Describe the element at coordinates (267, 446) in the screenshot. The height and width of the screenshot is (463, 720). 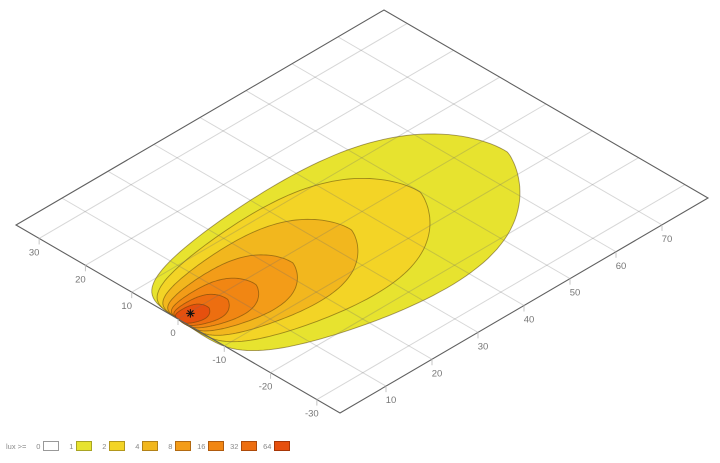
I see `legend-value: 64` at that location.